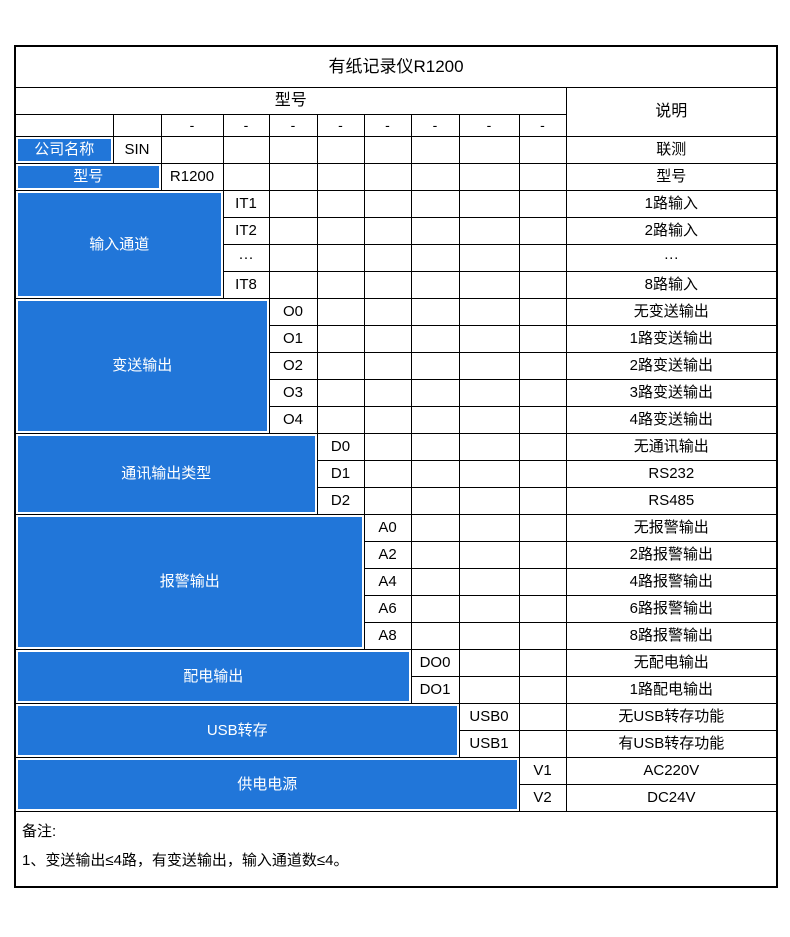 The width and height of the screenshot is (790, 937). What do you see at coordinates (671, 636) in the screenshot?
I see `description-cell: 8路报警输出` at bounding box center [671, 636].